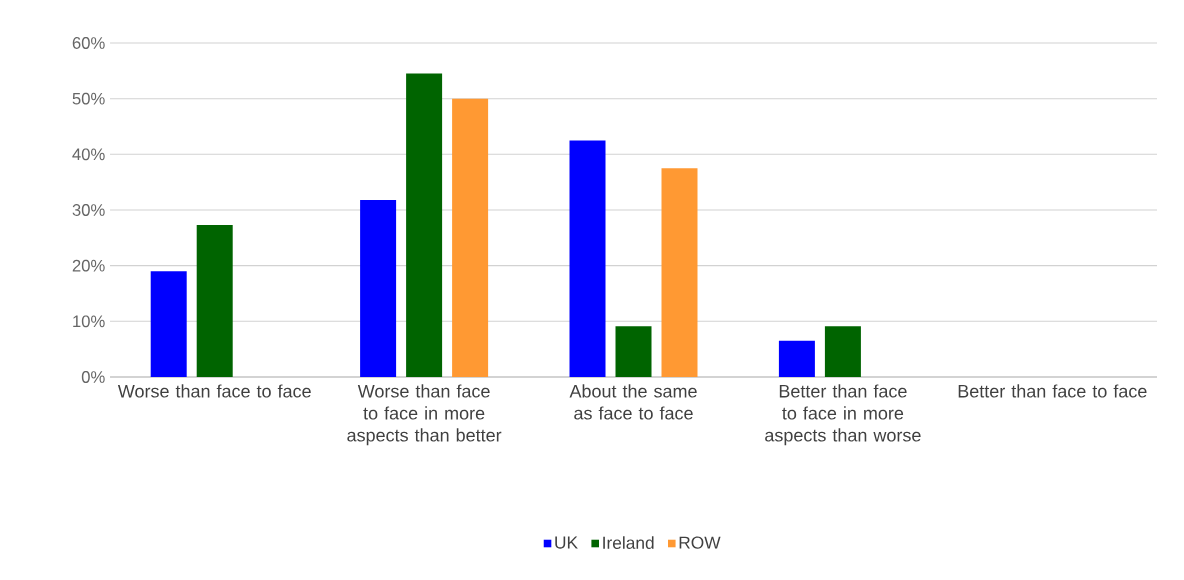  I want to click on x-tick-label: Worse than face to face in more aspects than better, so click(424, 415).